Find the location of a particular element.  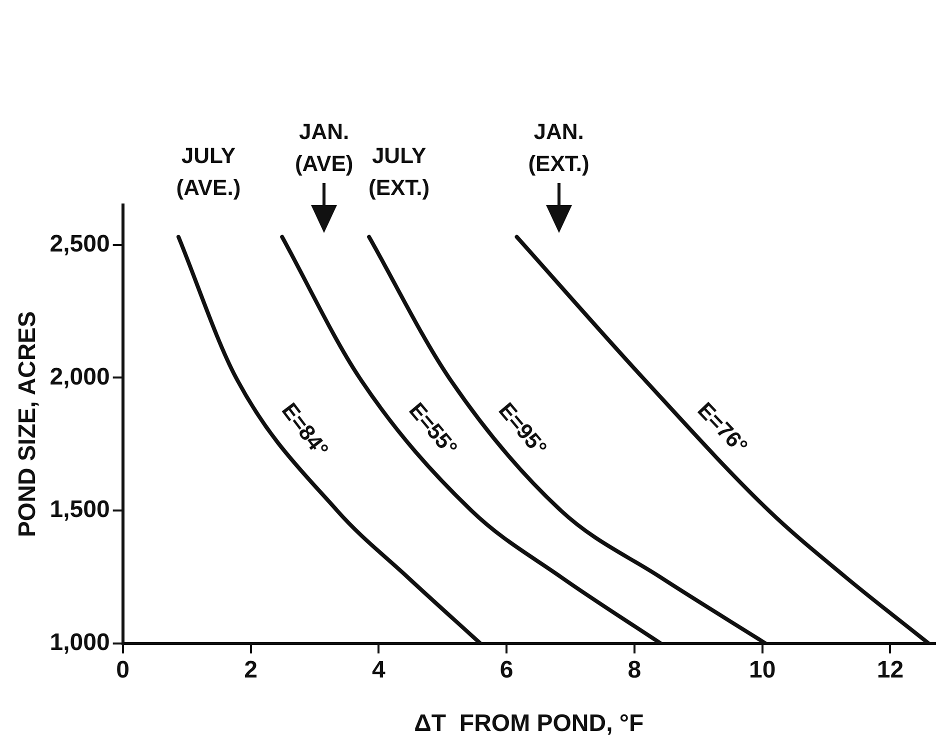

x-tick-label: 6 is located at coordinates (507, 670).